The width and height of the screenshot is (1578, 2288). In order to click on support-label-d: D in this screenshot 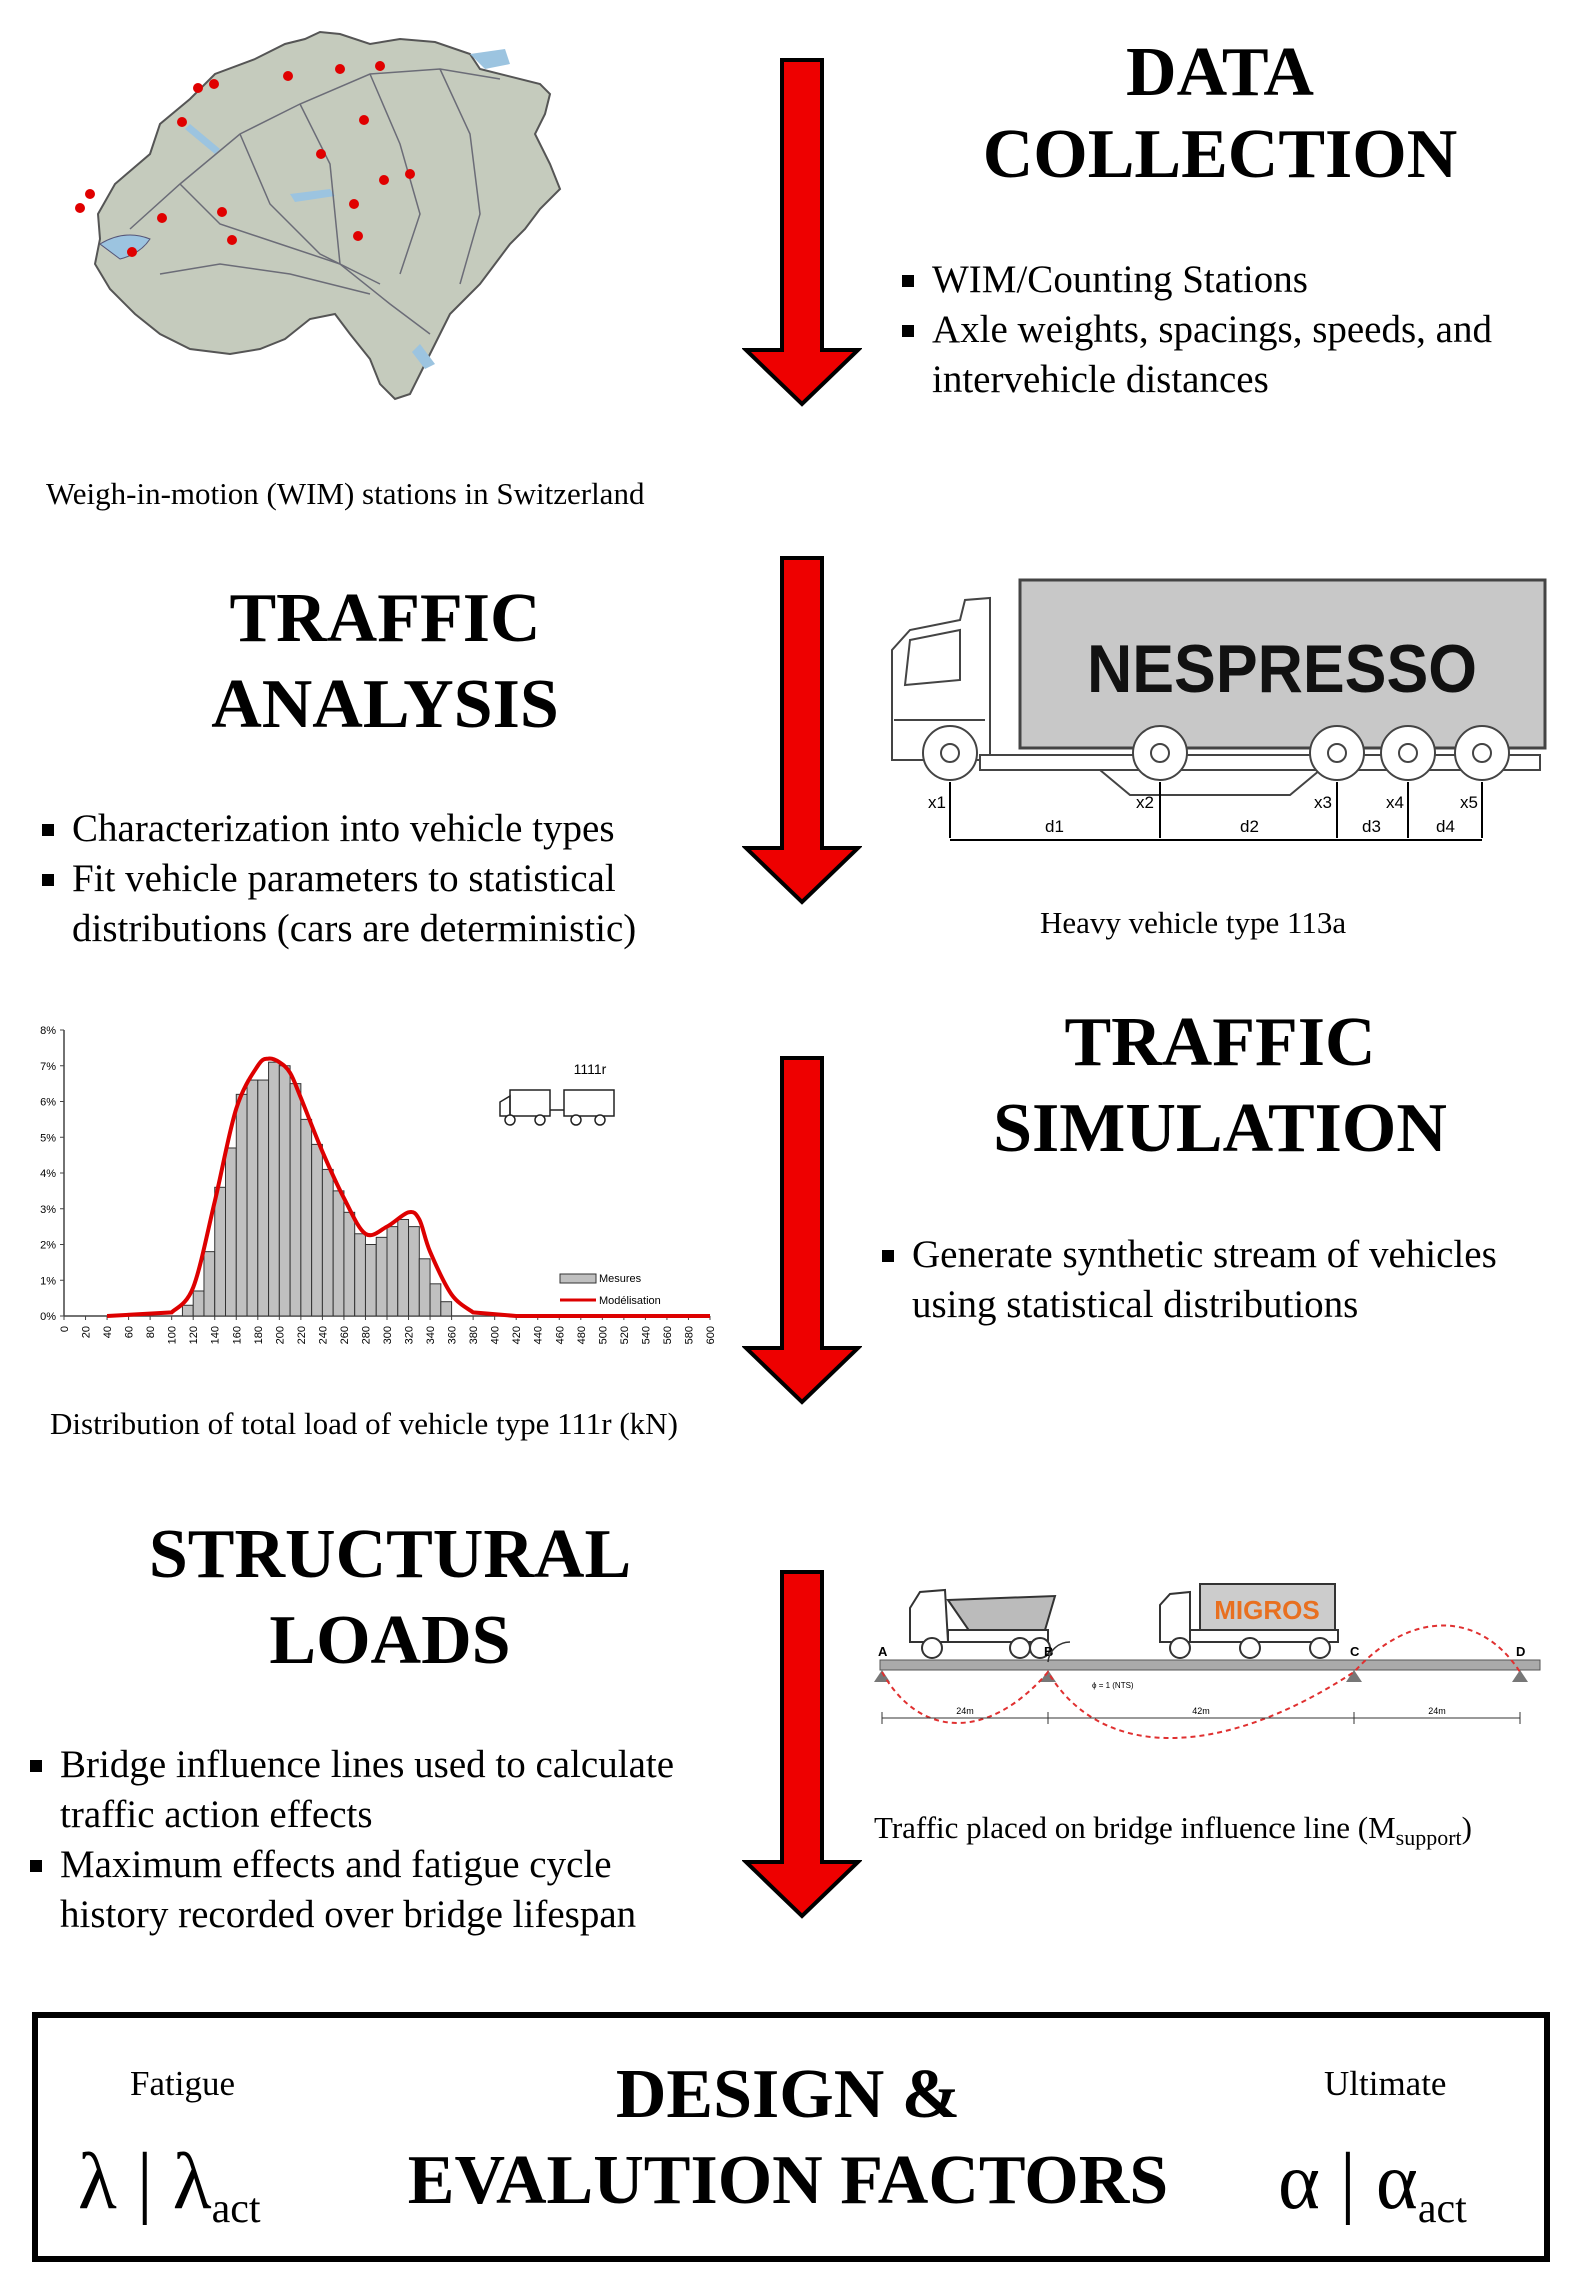, I will do `click(1520, 1651)`.